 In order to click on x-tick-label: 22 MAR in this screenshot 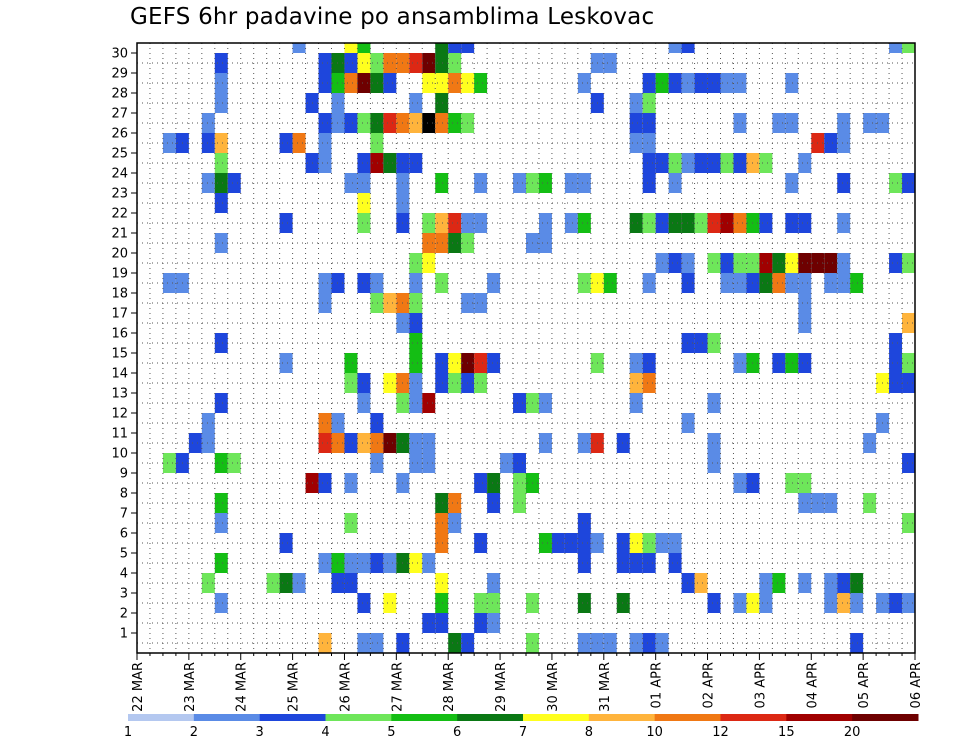, I will do `click(138, 687)`.